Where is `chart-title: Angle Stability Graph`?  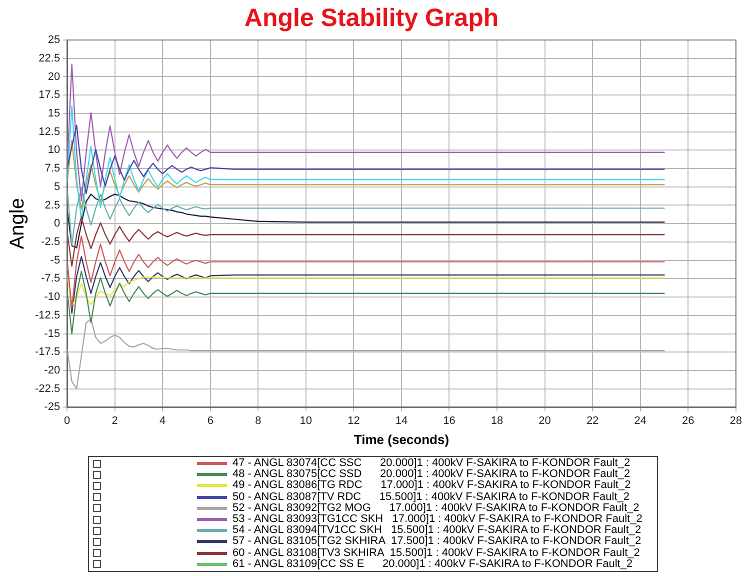
chart-title: Angle Stability Graph is located at coordinates (371, 18).